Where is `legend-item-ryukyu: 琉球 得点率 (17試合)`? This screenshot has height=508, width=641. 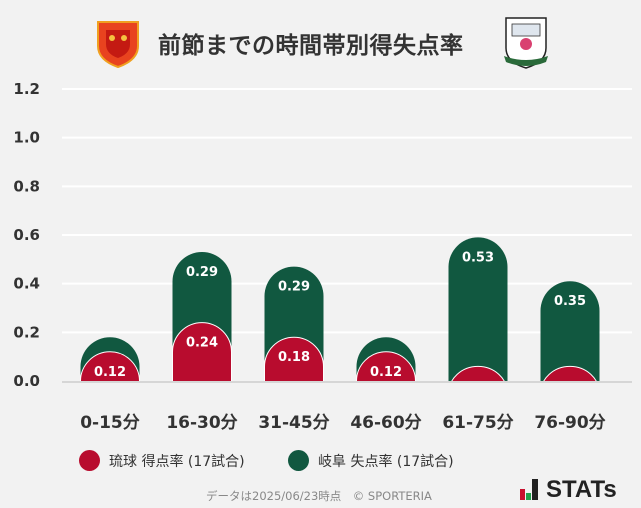
legend-item-ryukyu: 琉球 得点率 (17試合) is located at coordinates (162, 460).